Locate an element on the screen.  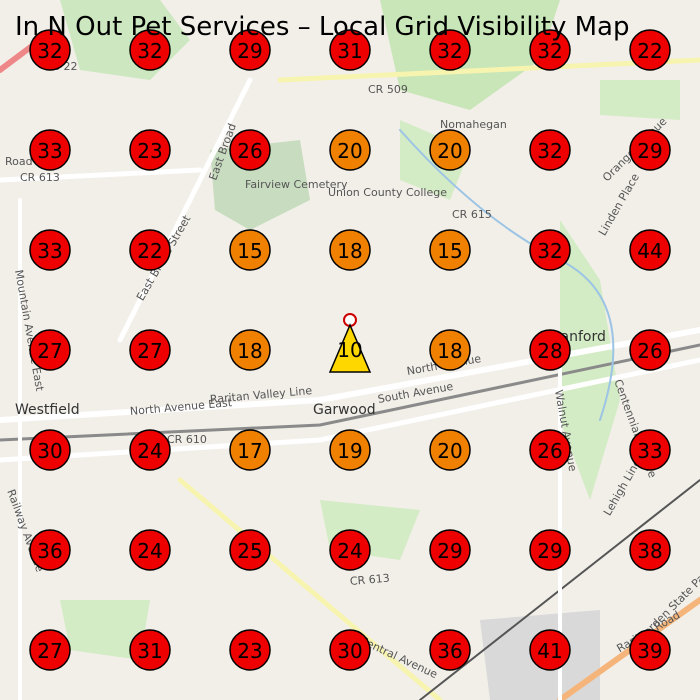
grid-marker-value: 15 is located at coordinates (449, 251).